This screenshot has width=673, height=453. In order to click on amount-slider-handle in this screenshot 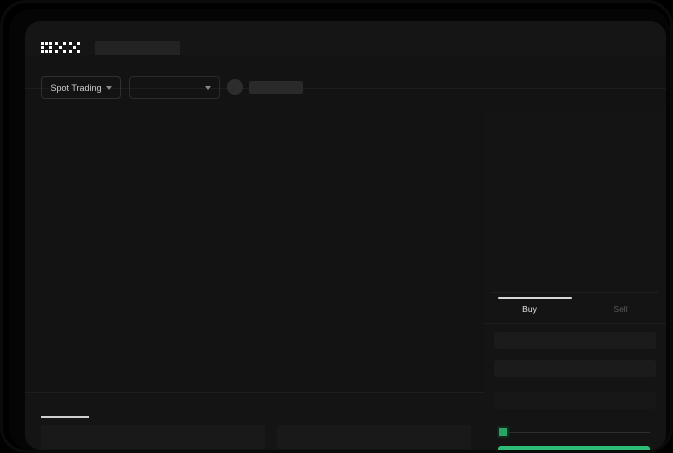, I will do `click(503, 432)`.